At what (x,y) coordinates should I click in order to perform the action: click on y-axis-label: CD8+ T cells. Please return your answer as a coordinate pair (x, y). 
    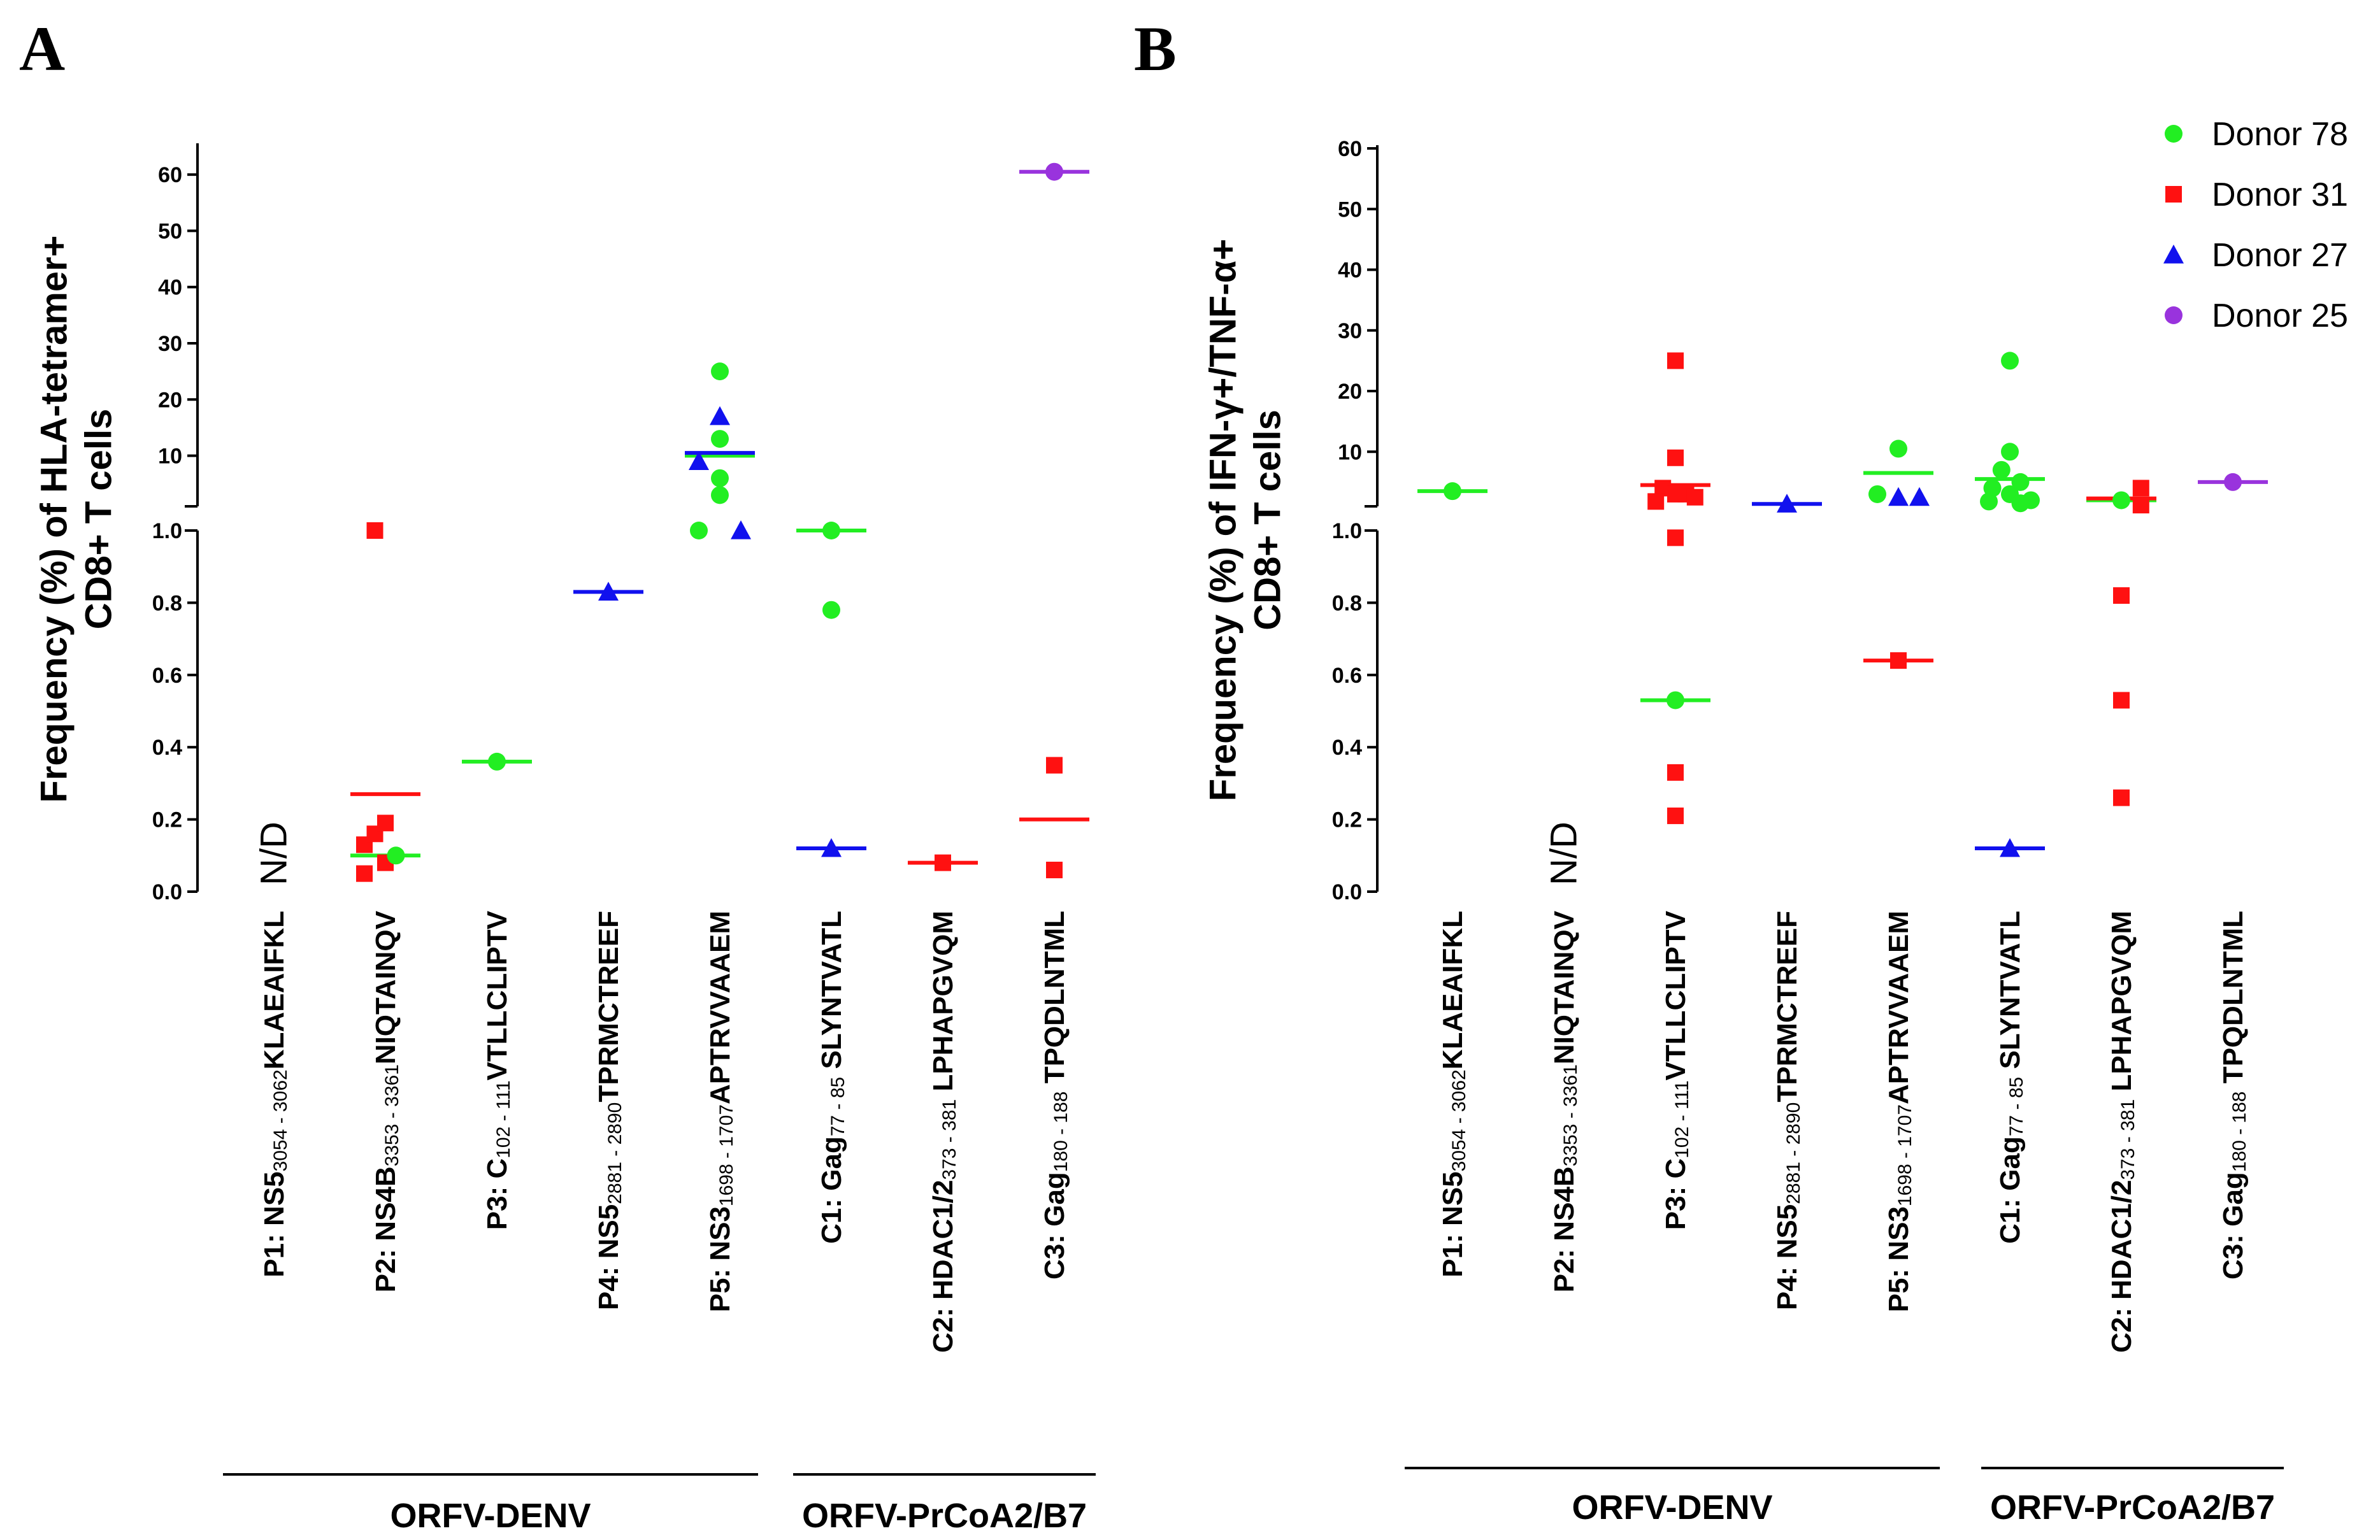
    Looking at the image, I should click on (1268, 520).